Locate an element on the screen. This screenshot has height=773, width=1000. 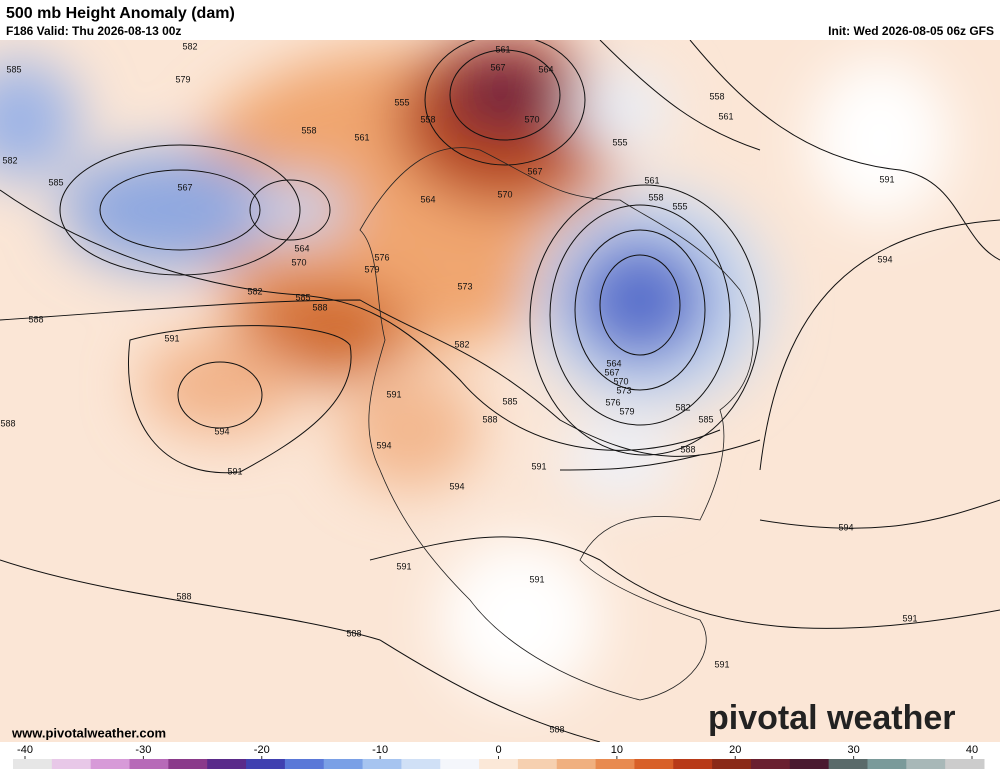
colorbar-tick-label: -40 is located at coordinates (25, 750).